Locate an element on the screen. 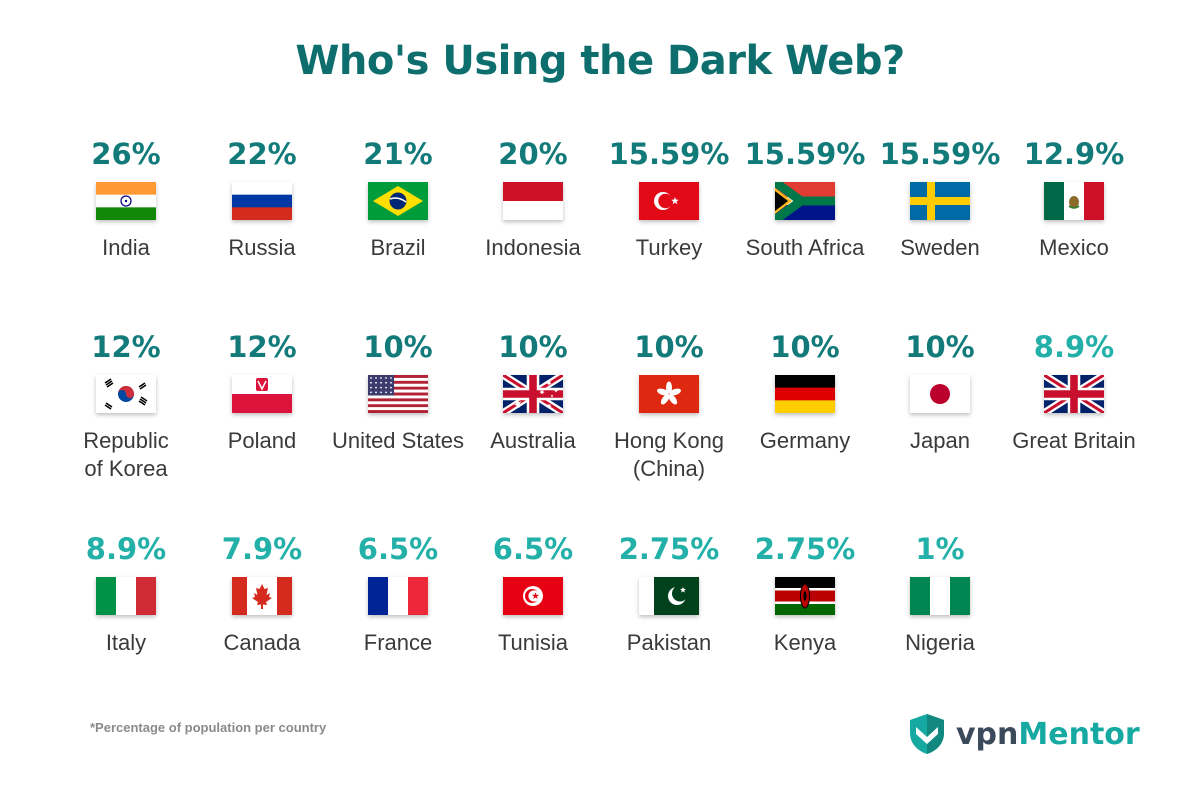 The image size is (1200, 800). country-name: Russia is located at coordinates (262, 248).